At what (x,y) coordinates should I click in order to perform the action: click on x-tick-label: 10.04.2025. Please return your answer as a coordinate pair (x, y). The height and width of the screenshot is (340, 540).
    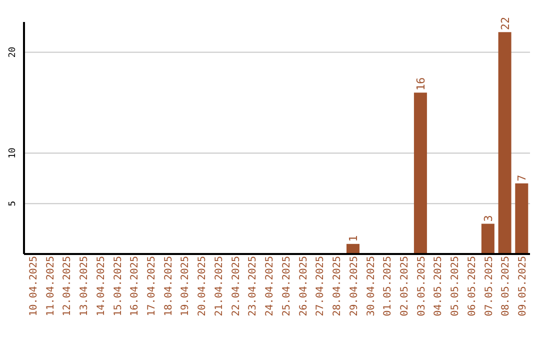
    Looking at the image, I should click on (34, 286).